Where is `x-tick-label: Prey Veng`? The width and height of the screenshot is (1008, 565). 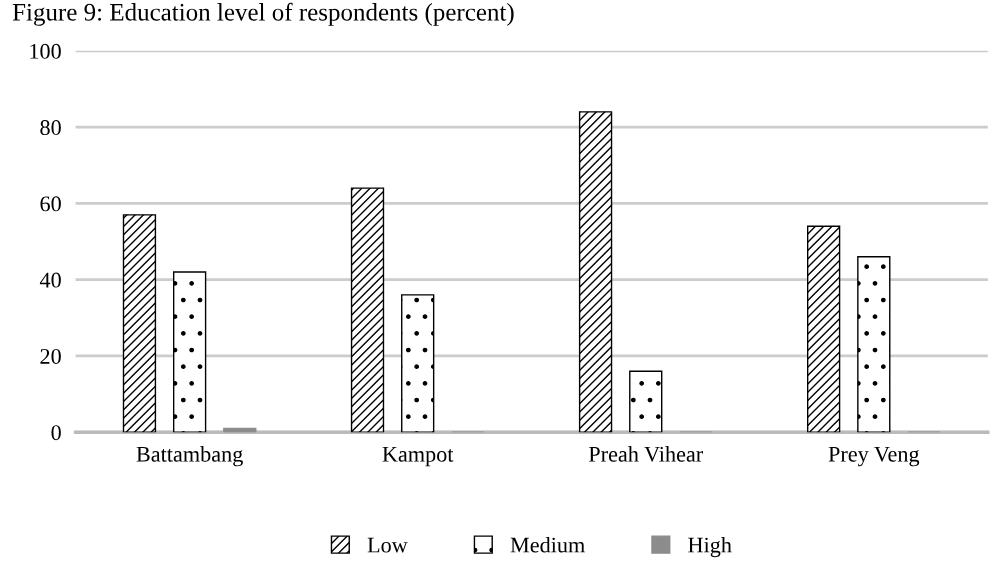 x-tick-label: Prey Veng is located at coordinates (874, 456).